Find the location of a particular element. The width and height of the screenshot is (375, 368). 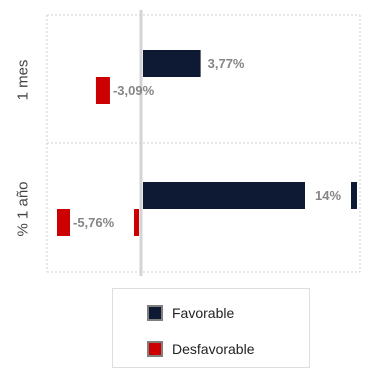

label-box-desfavorable-1-ano is located at coordinates (102, 222).